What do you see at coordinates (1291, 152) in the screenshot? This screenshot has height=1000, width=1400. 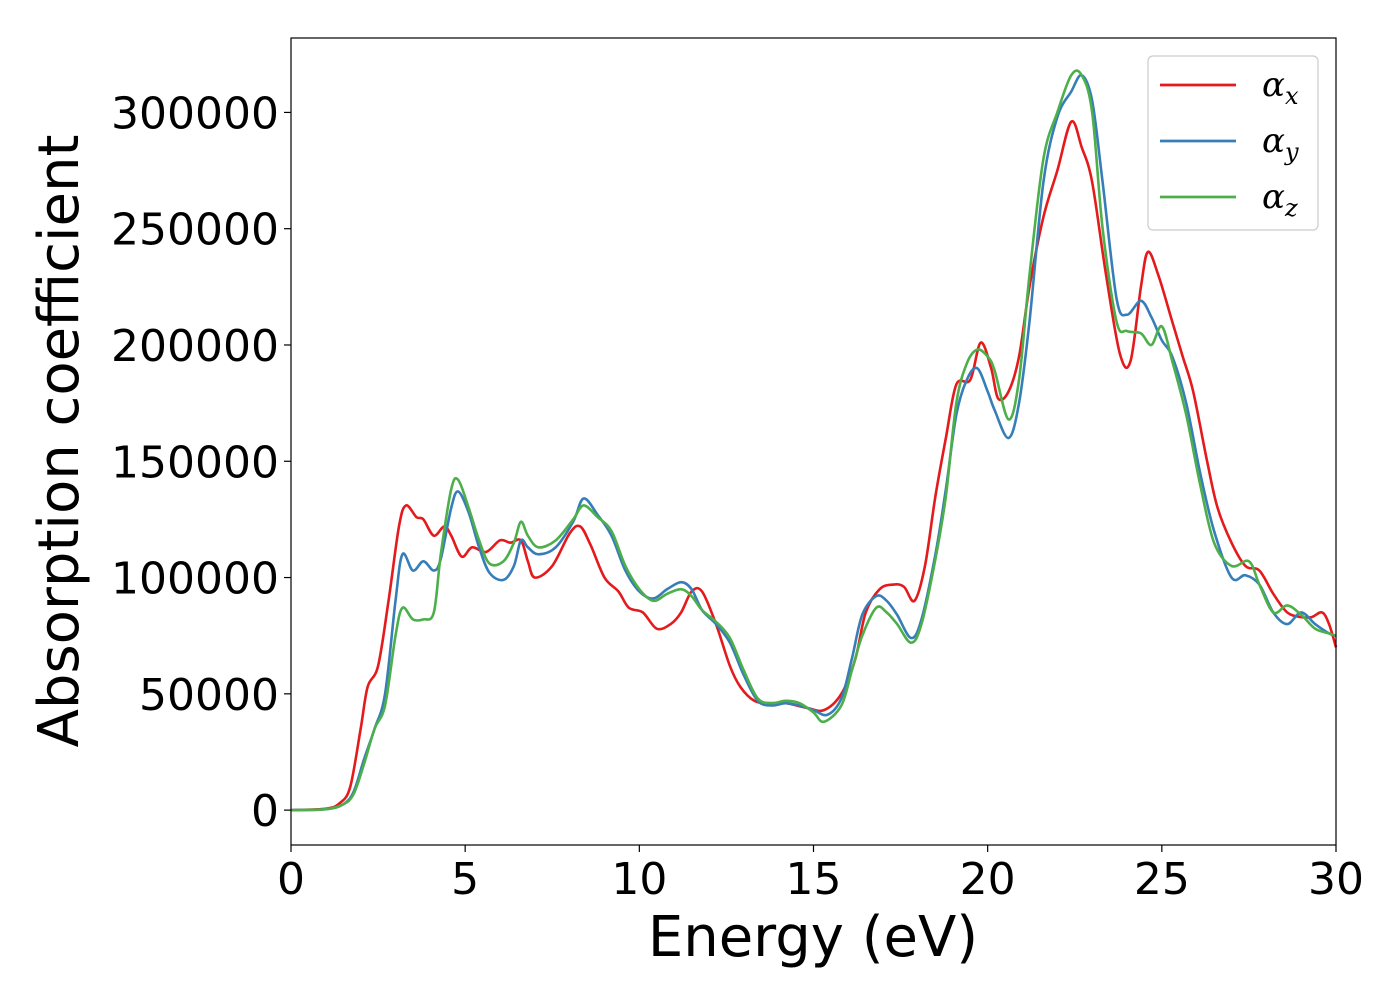 I see `legend-subscript: y` at bounding box center [1291, 152].